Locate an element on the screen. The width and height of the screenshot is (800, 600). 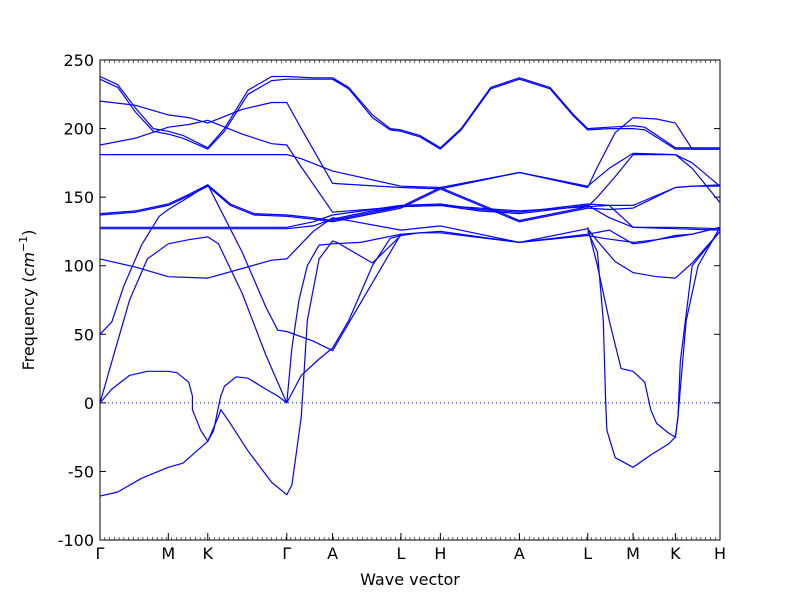
y-axis-label-prefix: Frequency ( is located at coordinates (28, 323).